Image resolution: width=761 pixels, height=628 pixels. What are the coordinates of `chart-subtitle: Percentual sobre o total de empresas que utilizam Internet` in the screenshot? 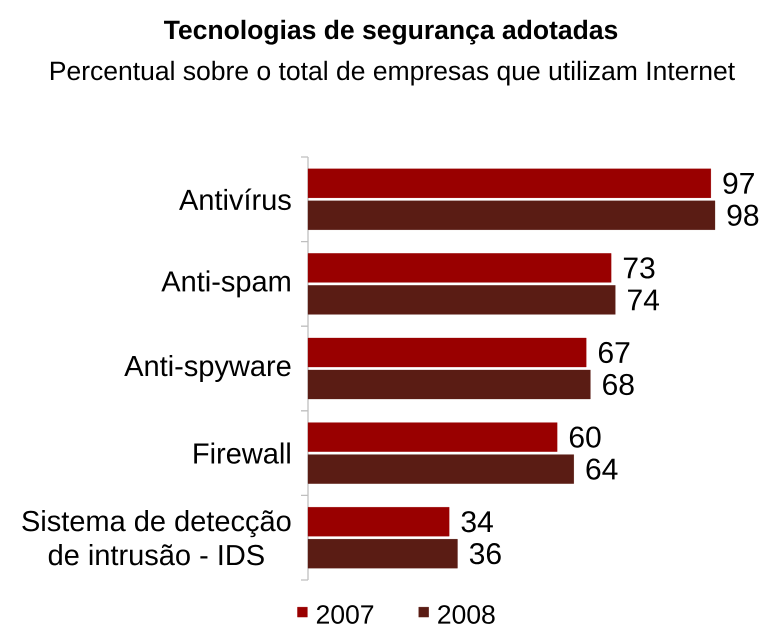 It's located at (392, 73).